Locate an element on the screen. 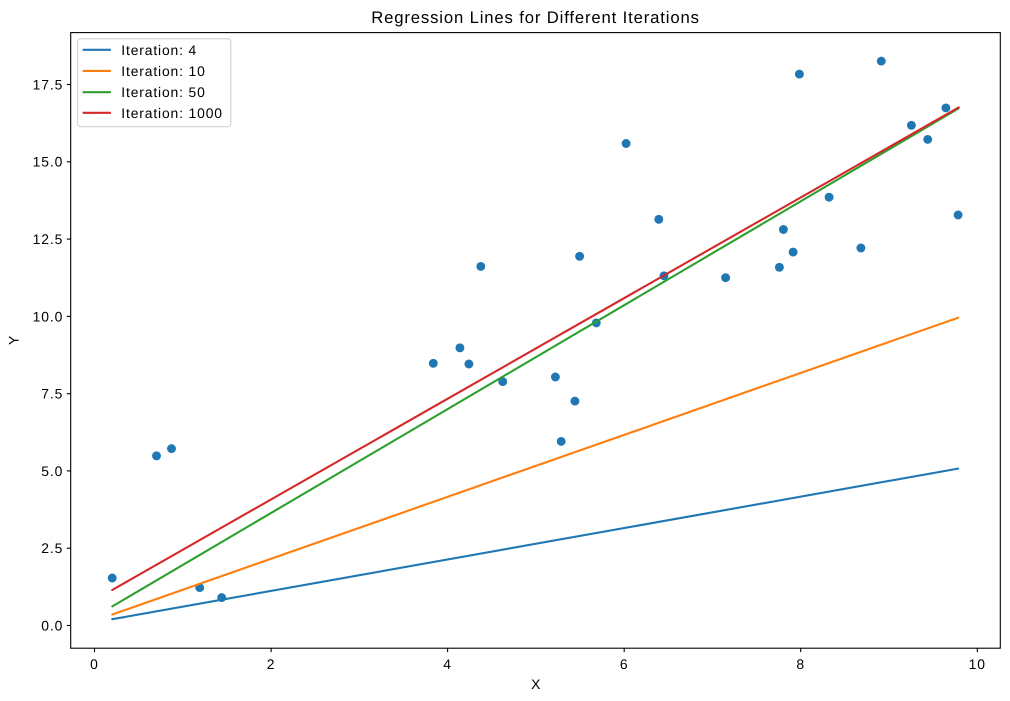 Image resolution: width=1010 pixels, height=701 pixels. svg-text: 6 is located at coordinates (624, 664).